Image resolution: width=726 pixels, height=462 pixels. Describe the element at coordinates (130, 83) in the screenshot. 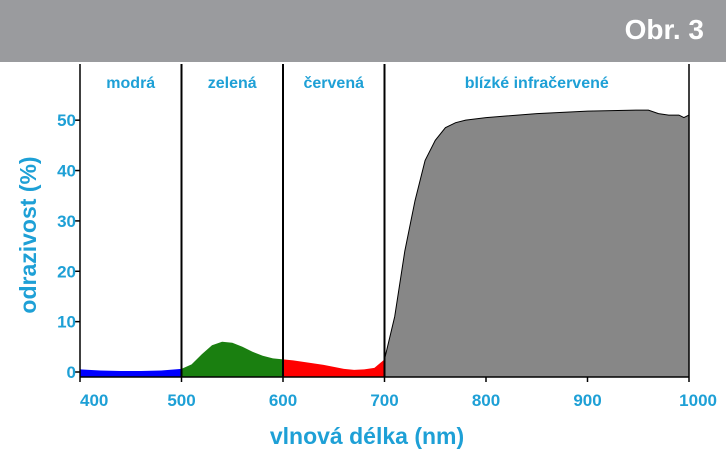

I see `band-label-0: modrá` at that location.